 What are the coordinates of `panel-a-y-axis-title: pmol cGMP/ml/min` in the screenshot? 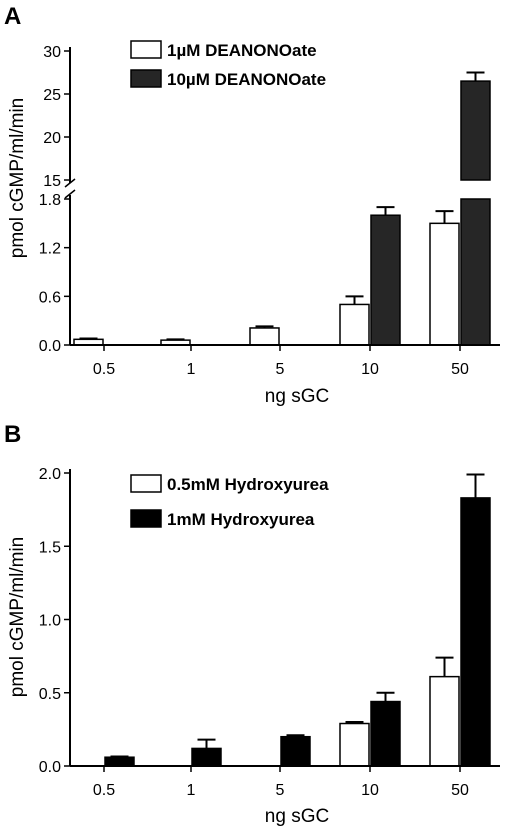 It's located at (17, 178).